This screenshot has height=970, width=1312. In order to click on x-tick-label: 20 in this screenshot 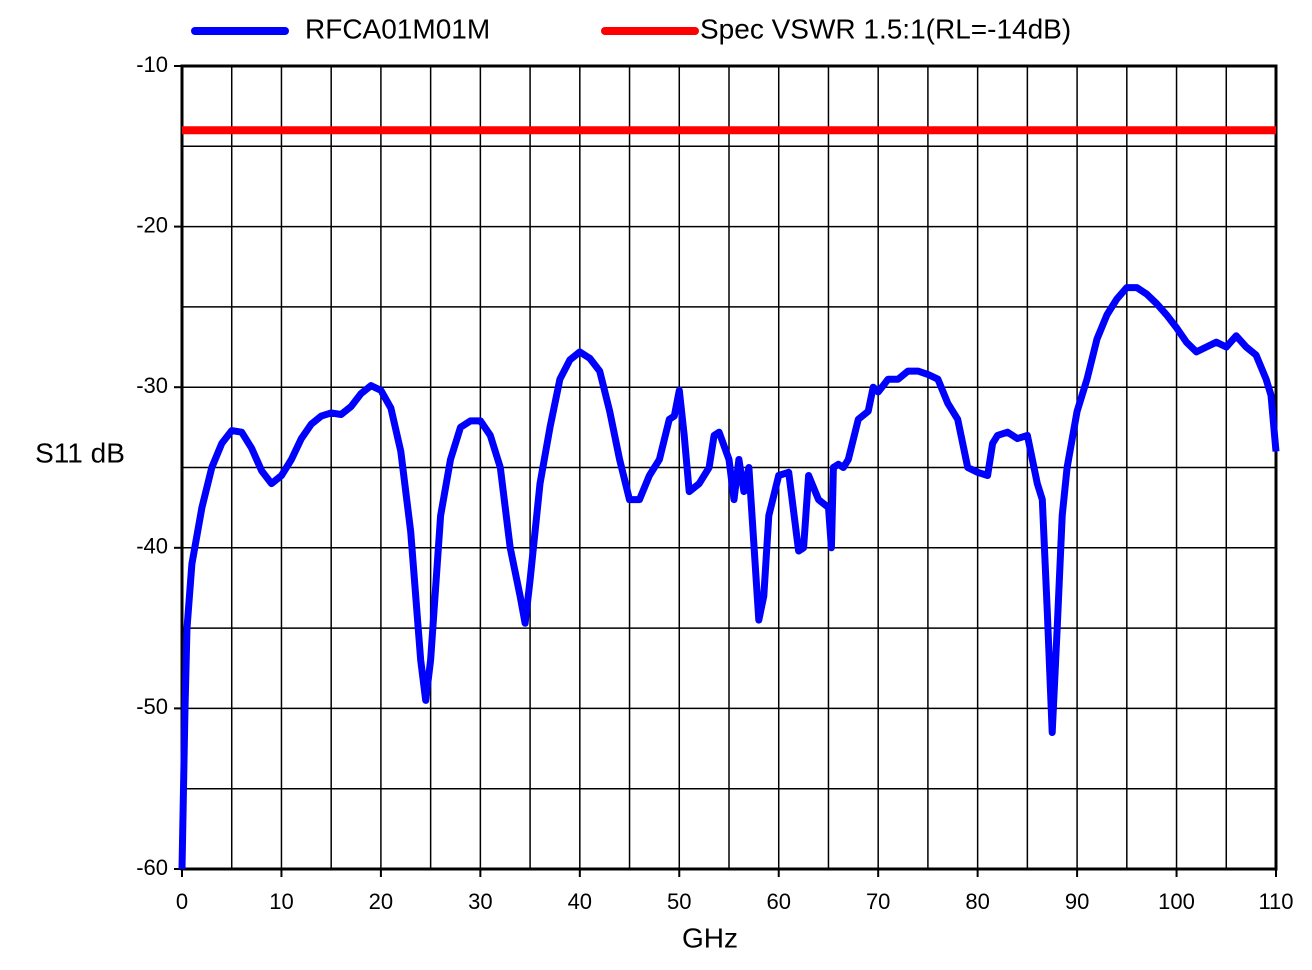, I will do `click(381, 901)`.